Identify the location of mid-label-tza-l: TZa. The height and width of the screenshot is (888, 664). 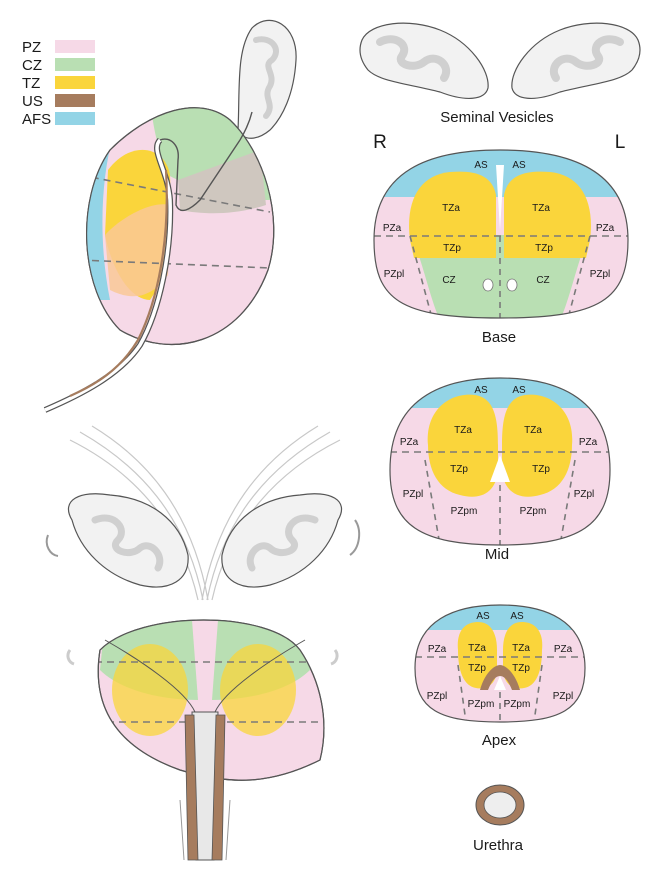
(533, 430).